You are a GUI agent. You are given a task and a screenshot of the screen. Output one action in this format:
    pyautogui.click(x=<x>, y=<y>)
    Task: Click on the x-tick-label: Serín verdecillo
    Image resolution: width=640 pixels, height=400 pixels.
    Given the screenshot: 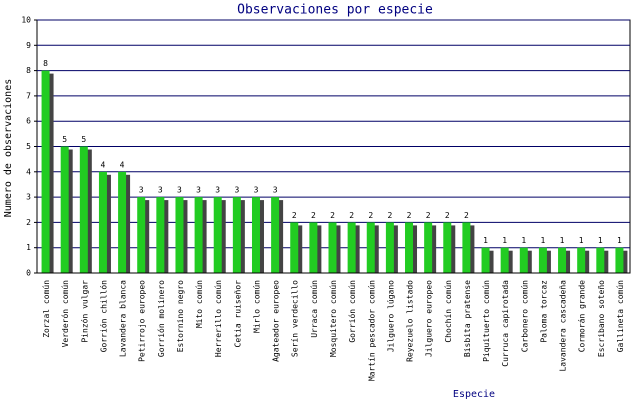 What is the action you would take?
    pyautogui.click(x=295, y=318)
    